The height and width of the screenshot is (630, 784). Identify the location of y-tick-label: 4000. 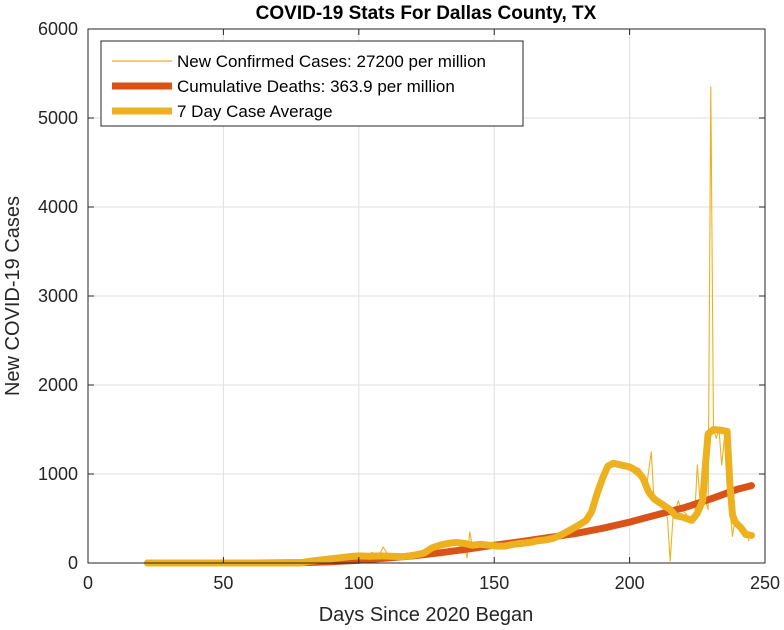
(58, 207).